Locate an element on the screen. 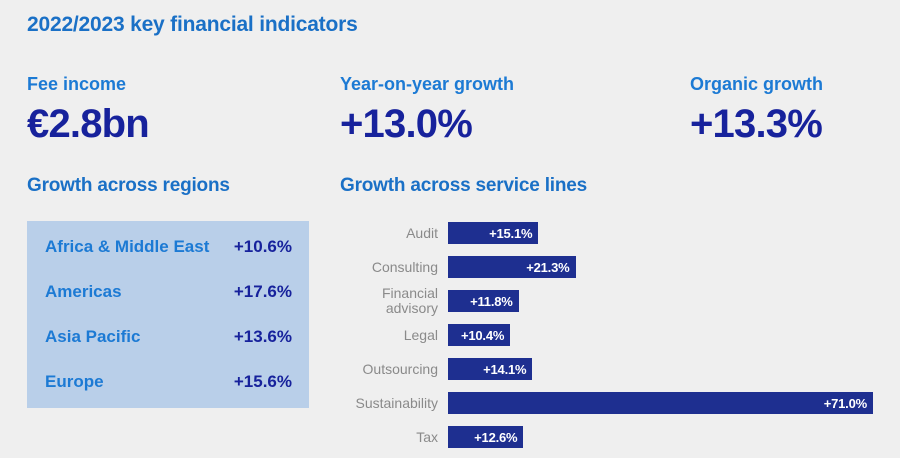 Image resolution: width=900 pixels, height=458 pixels. region-label: Americas is located at coordinates (83, 291).